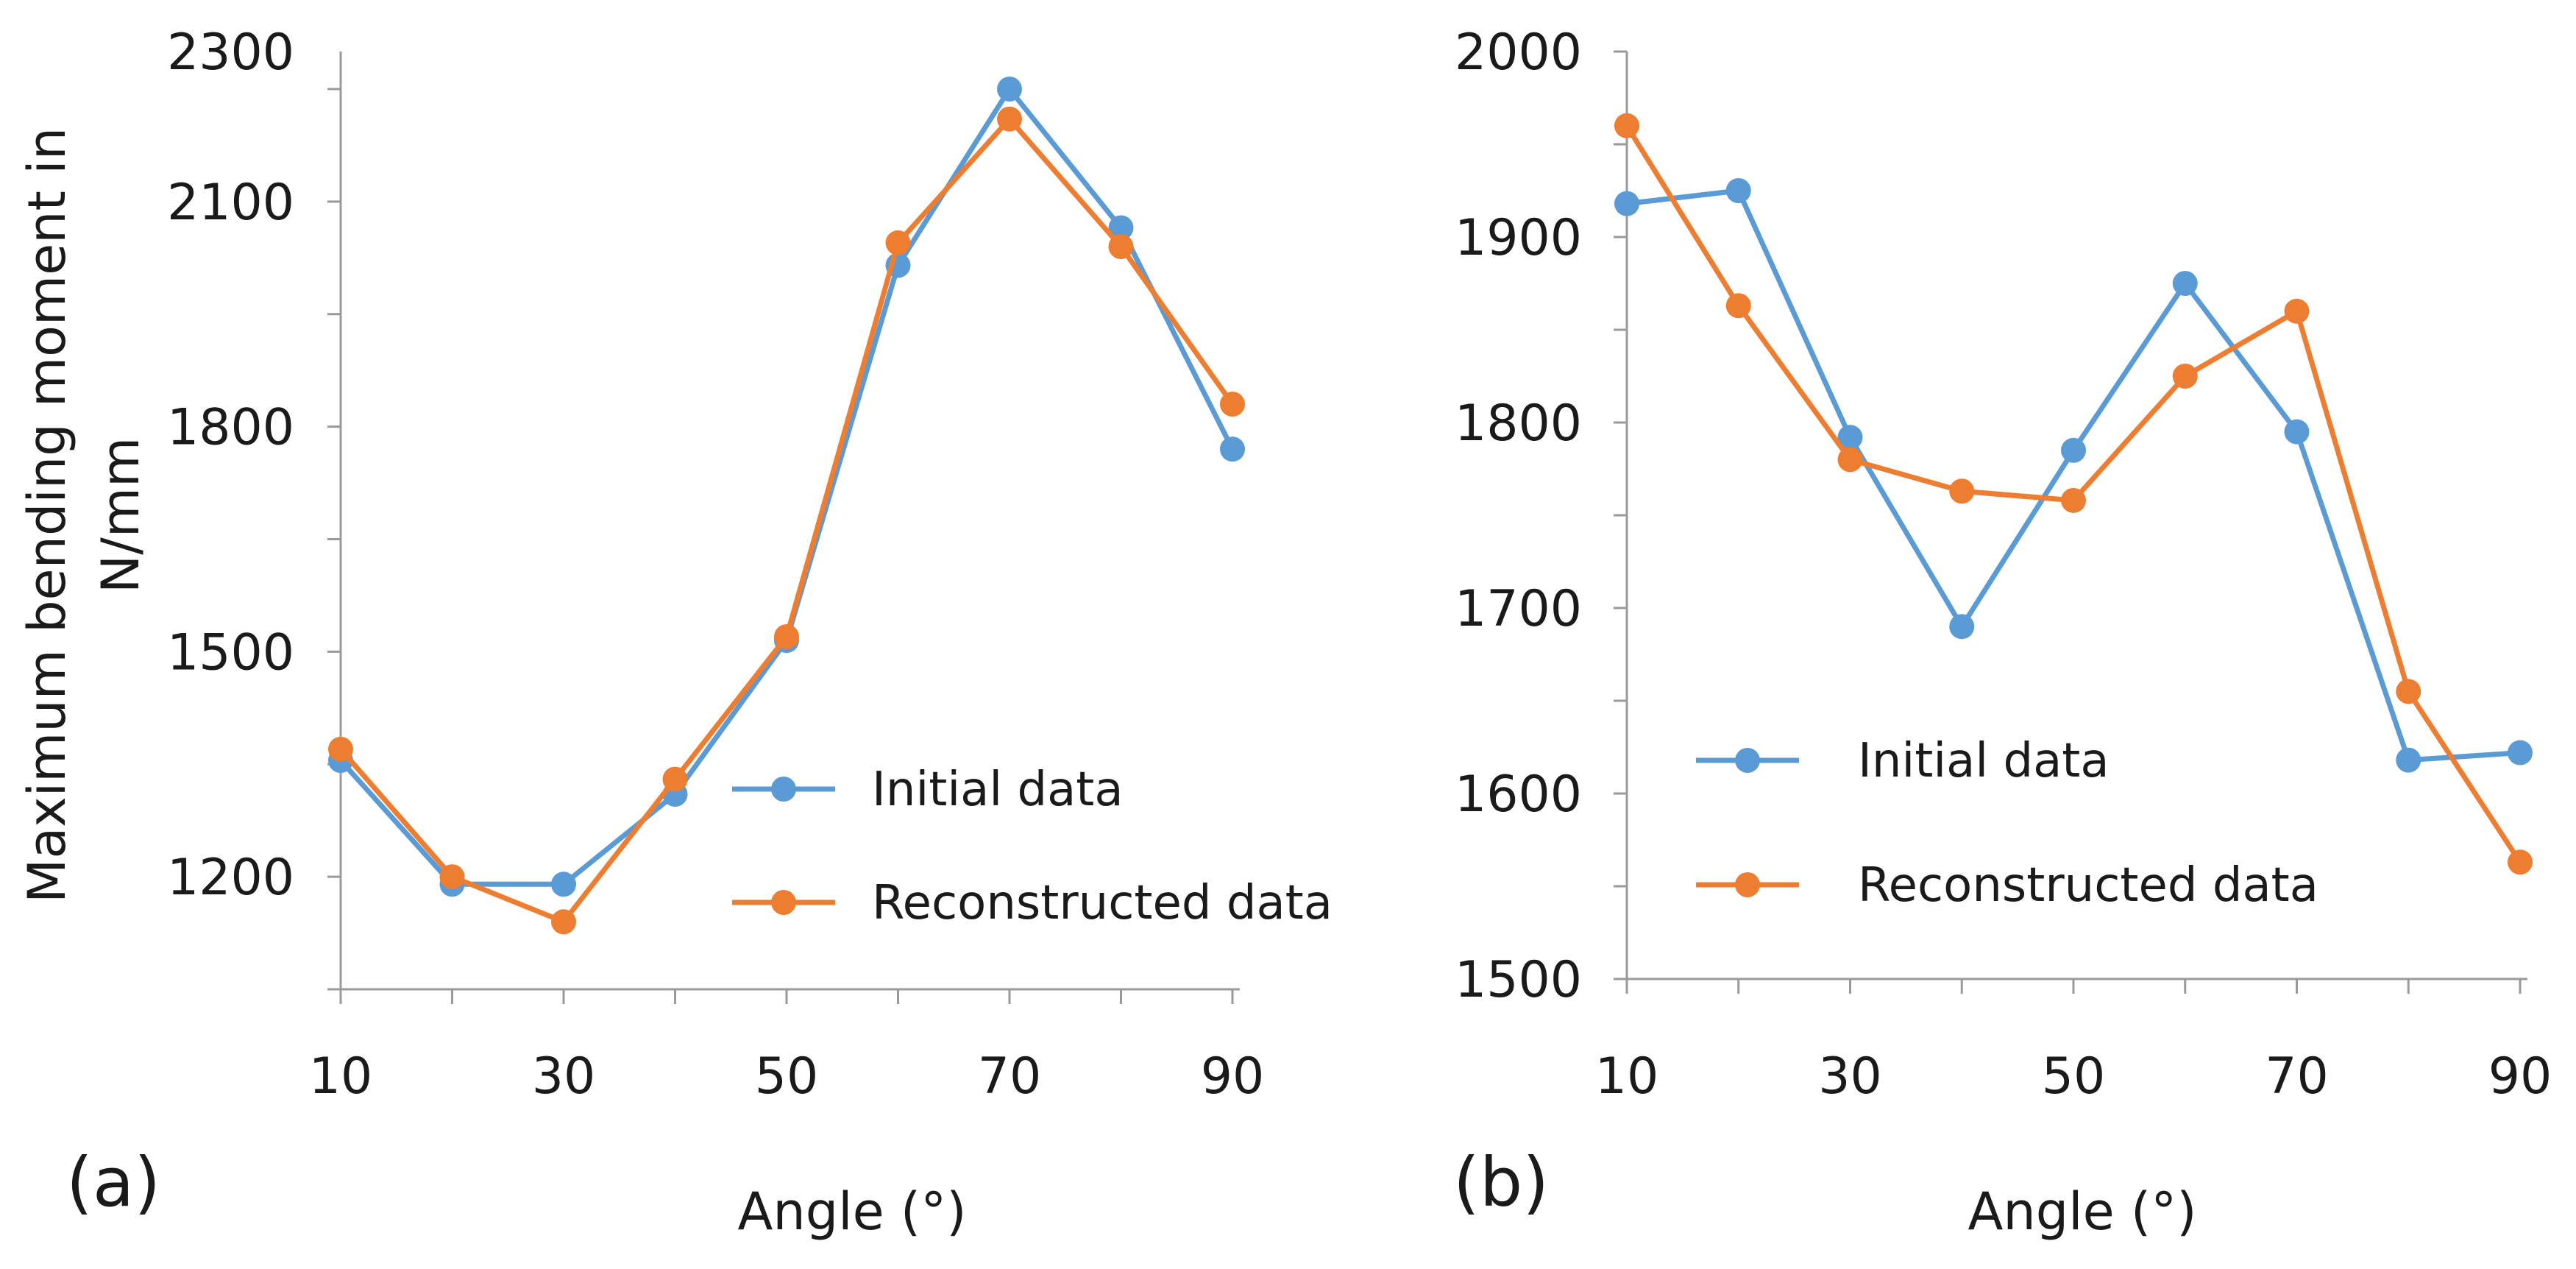 The image size is (2576, 1269). What do you see at coordinates (1518, 238) in the screenshot?
I see `y-tick-label: 1900` at bounding box center [1518, 238].